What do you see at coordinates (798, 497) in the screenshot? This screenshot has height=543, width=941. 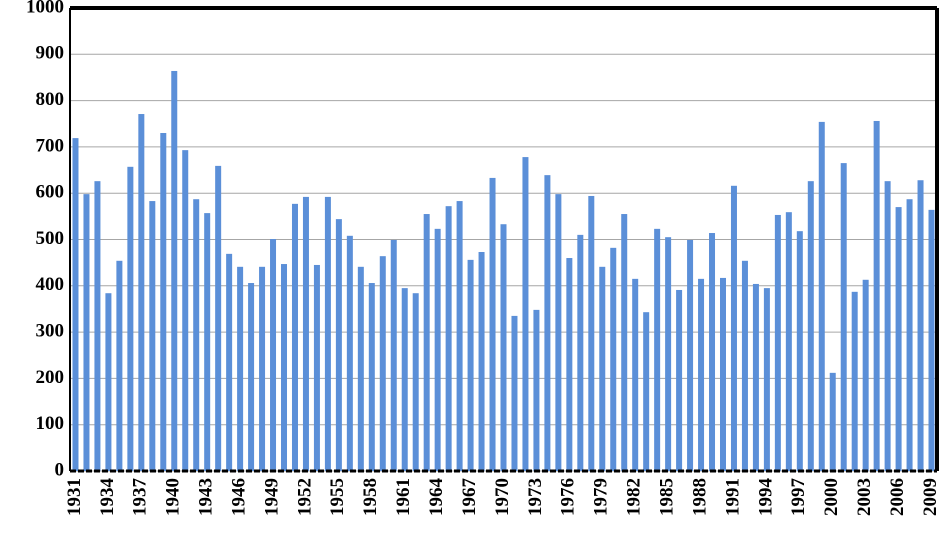 I see `x-tick-label: 1997` at bounding box center [798, 497].